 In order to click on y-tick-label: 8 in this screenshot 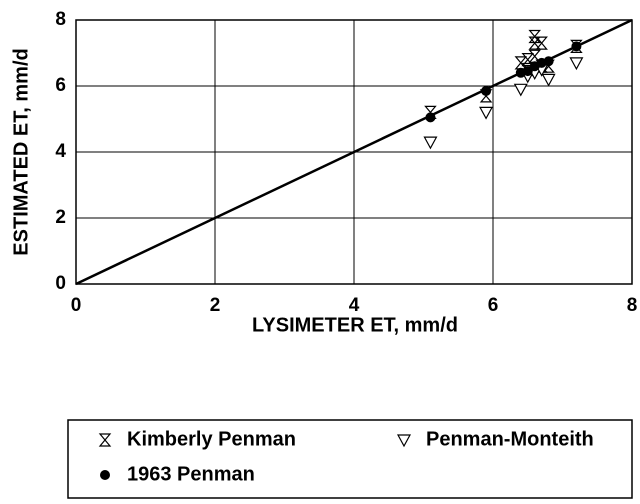, I will do `click(60, 19)`.